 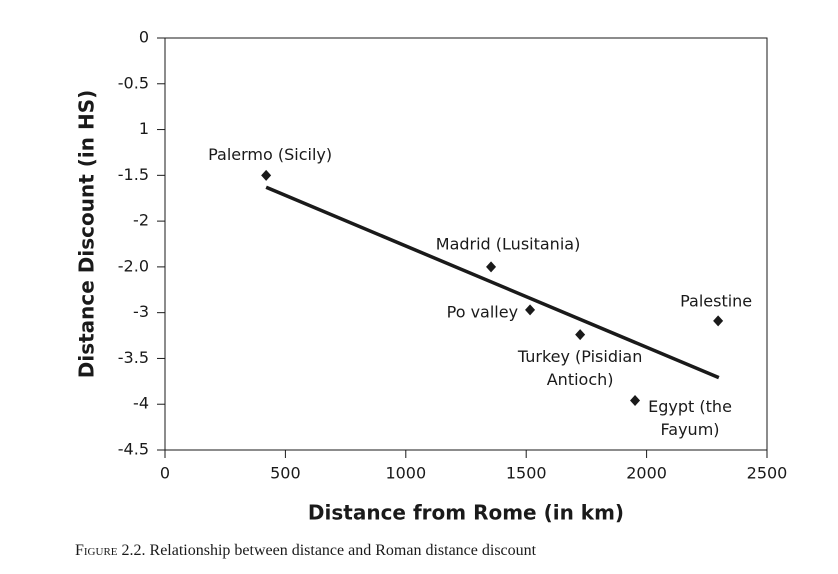 What do you see at coordinates (580, 379) in the screenshot?
I see `point-label: Antioch)` at bounding box center [580, 379].